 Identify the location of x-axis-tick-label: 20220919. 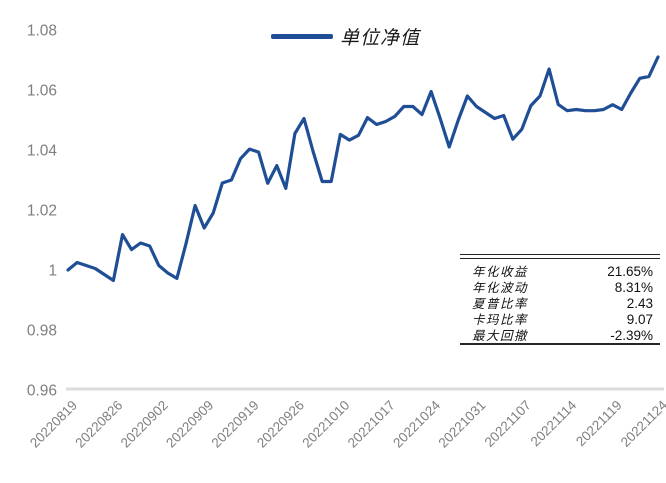
(235, 424).